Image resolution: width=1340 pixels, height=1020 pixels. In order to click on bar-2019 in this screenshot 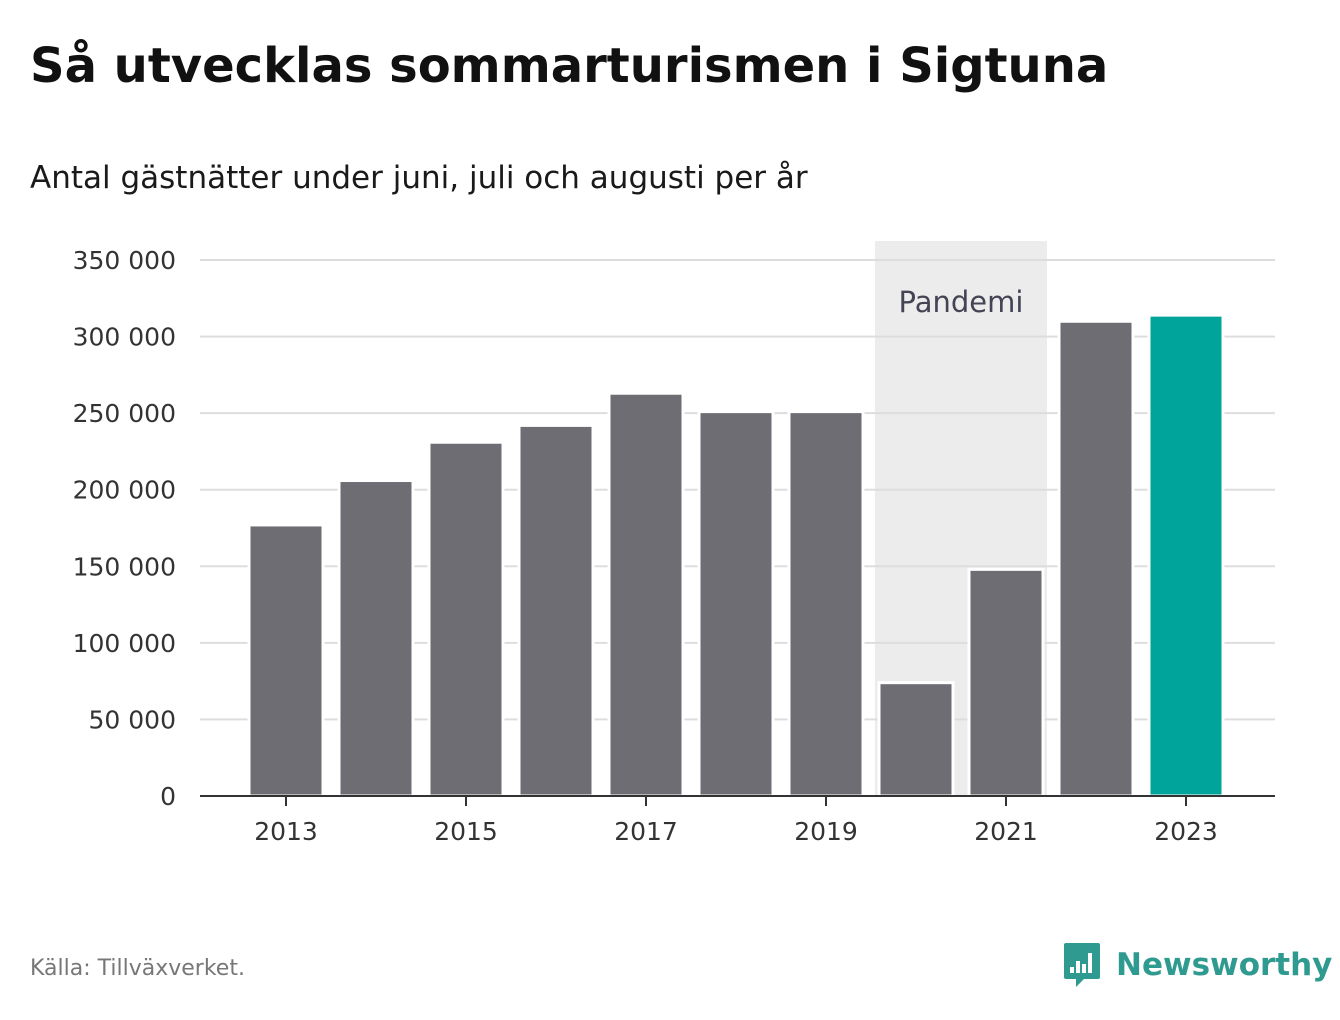, I will do `click(826, 604)`.